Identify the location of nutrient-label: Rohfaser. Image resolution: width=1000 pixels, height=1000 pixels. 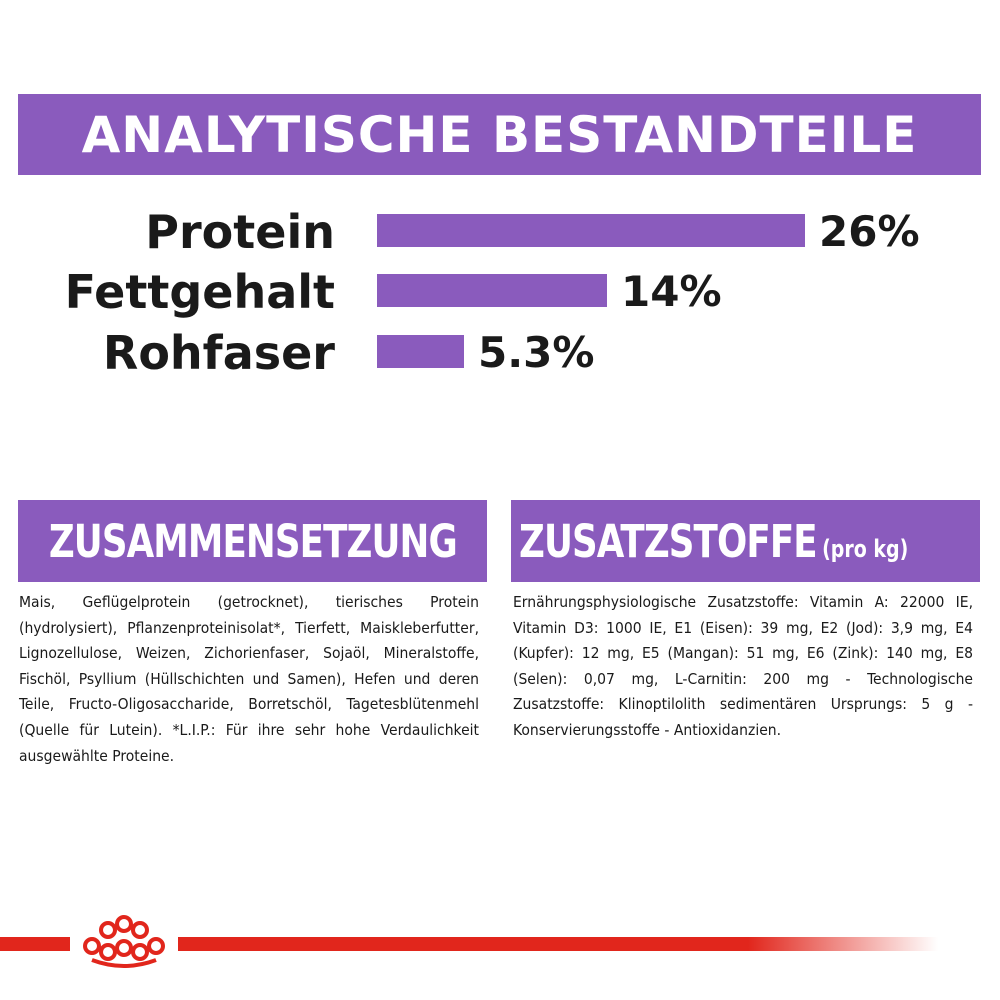
(218, 353).